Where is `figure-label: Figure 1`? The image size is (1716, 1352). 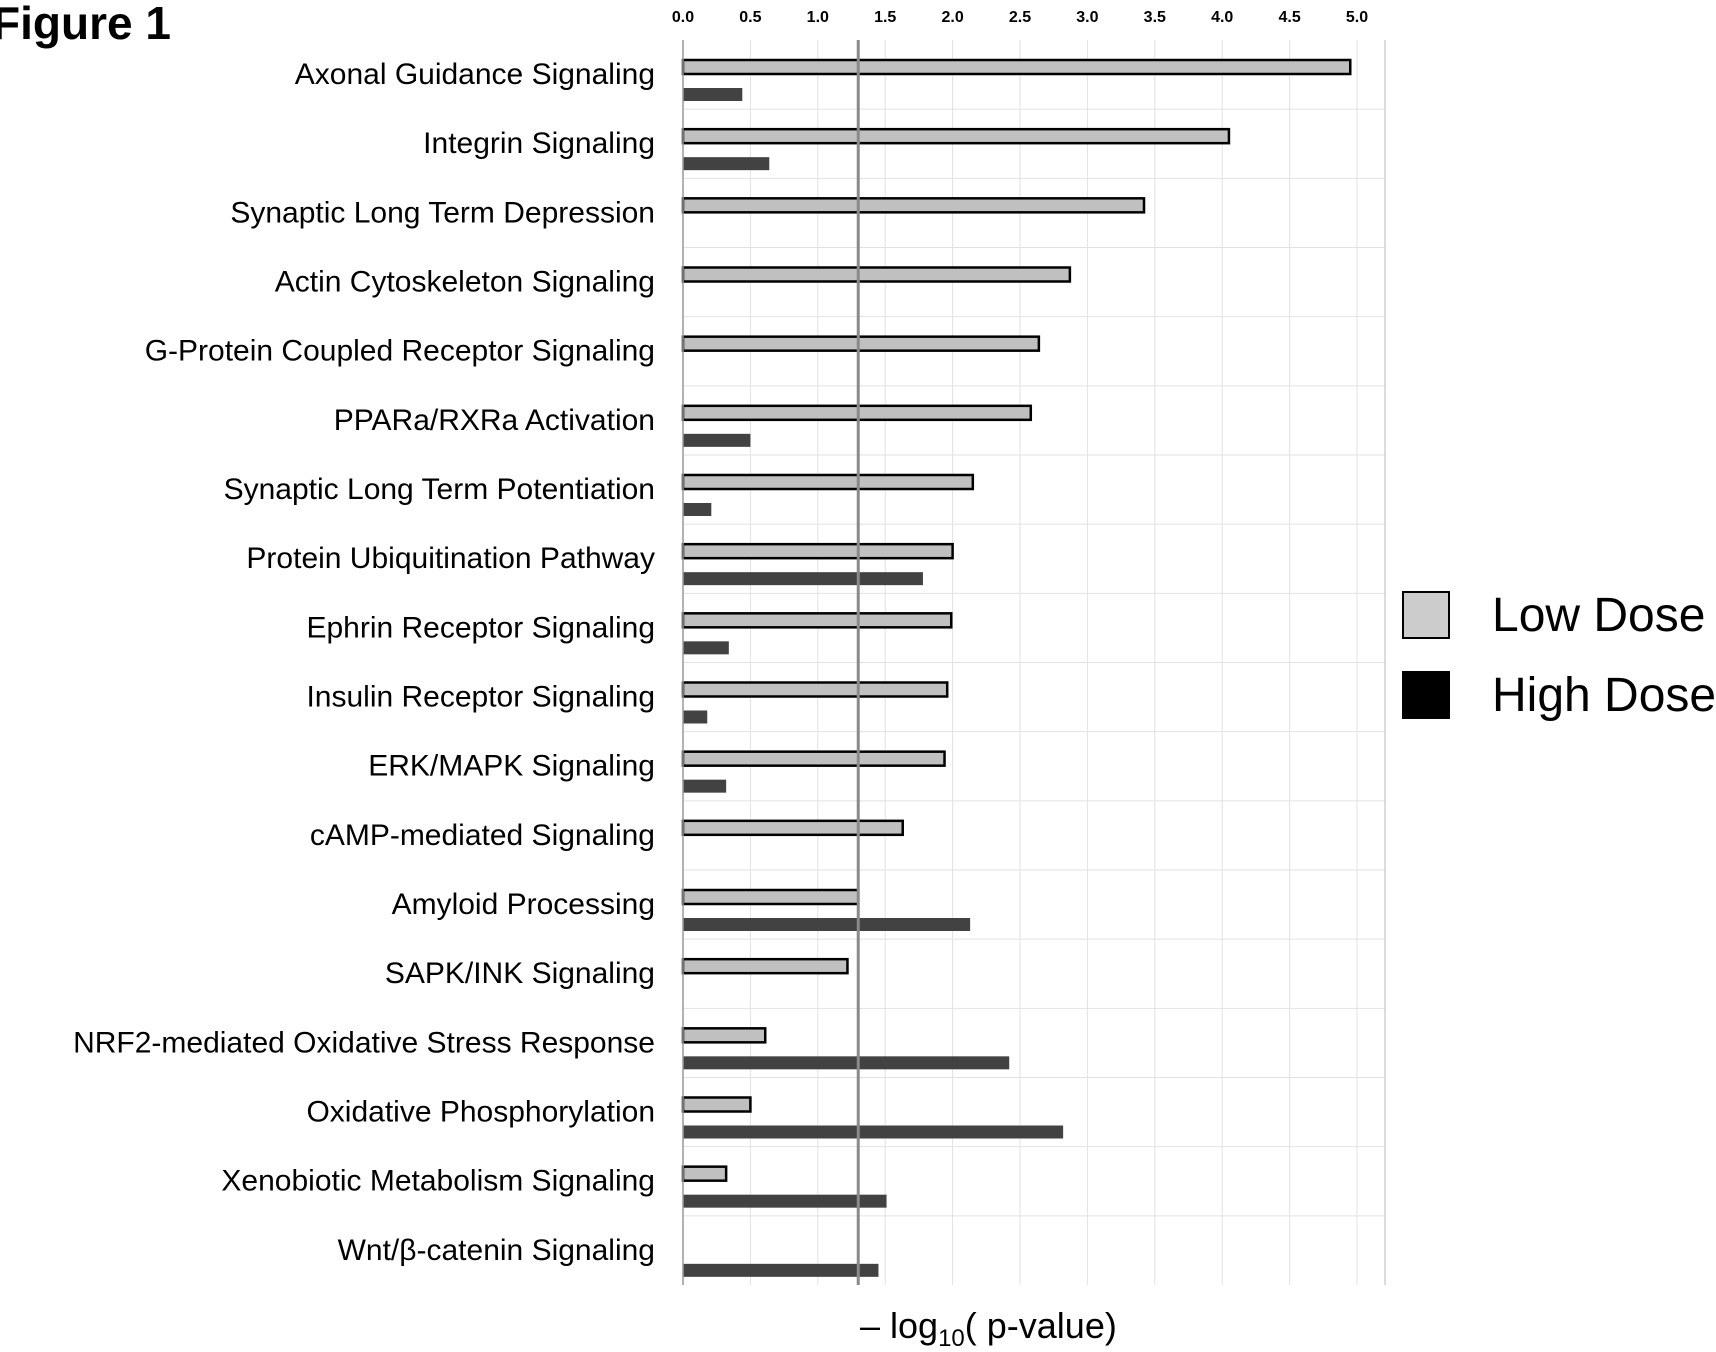 figure-label: Figure 1 is located at coordinates (85, 24).